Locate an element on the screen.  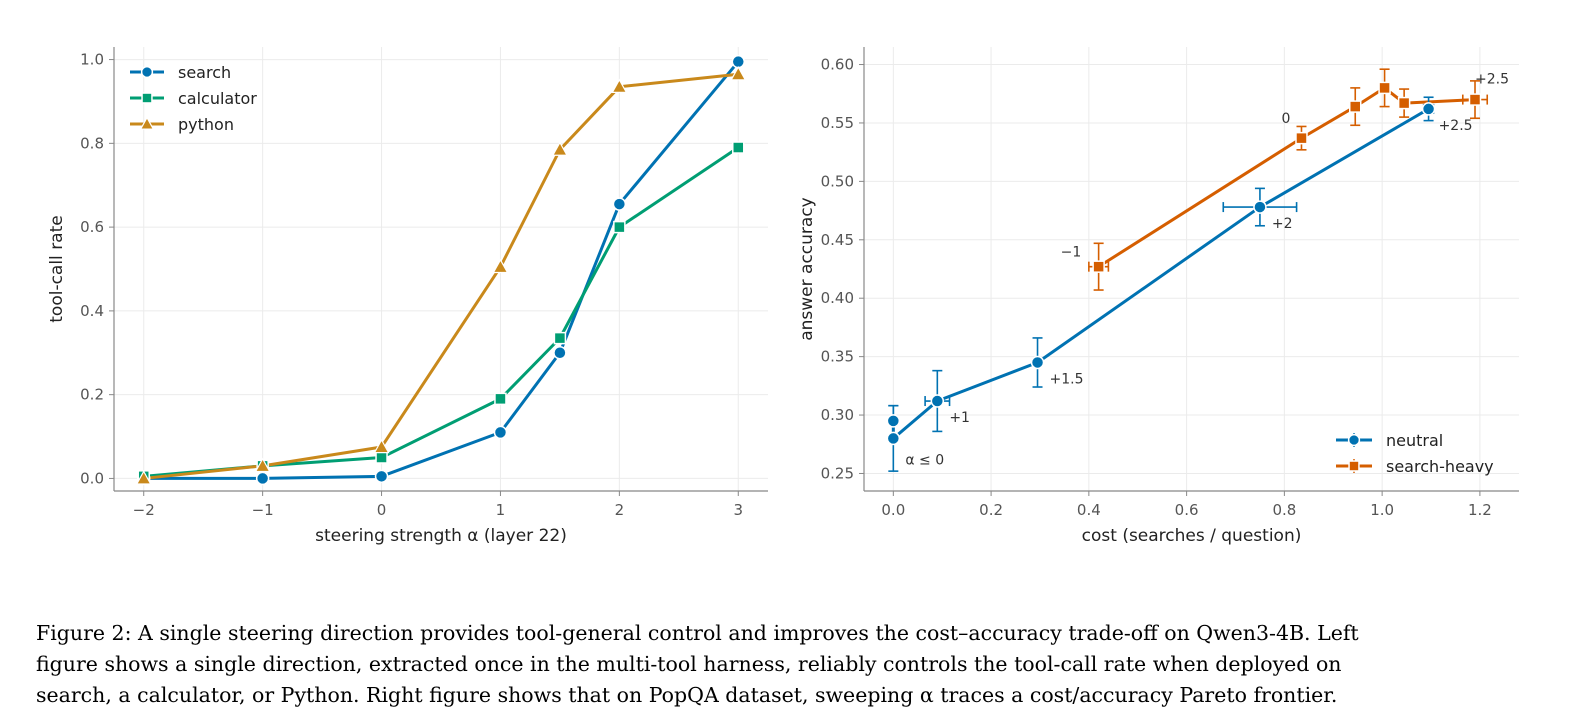
annotation-label: +2 is located at coordinates (1282, 224).